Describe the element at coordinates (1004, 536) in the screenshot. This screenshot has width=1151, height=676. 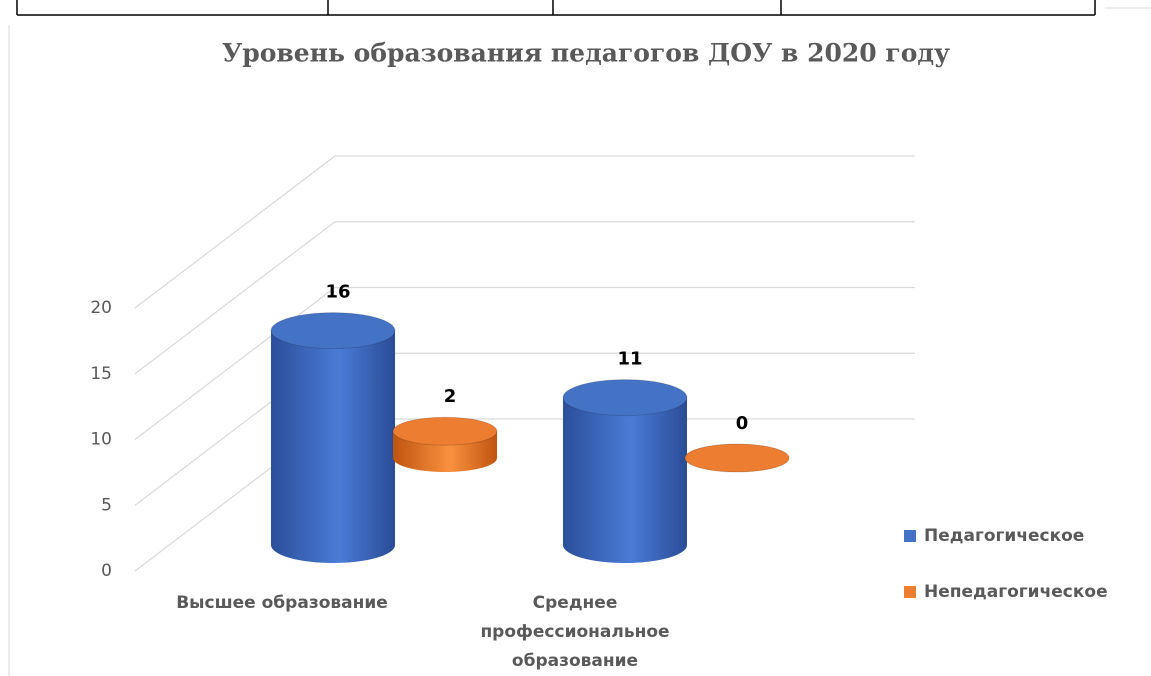
I see `legend-label: Педагогическое` at that location.